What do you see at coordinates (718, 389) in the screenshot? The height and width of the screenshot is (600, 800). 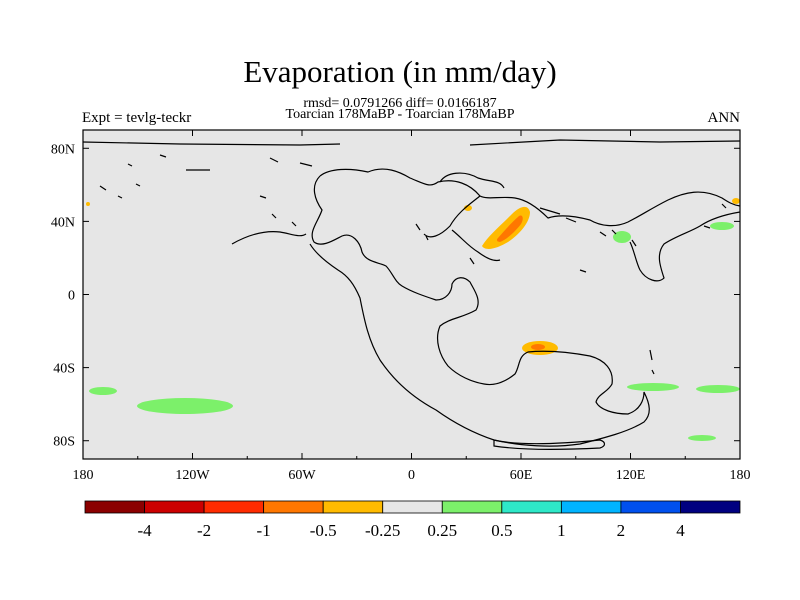 I see `anomaly-south-east` at bounding box center [718, 389].